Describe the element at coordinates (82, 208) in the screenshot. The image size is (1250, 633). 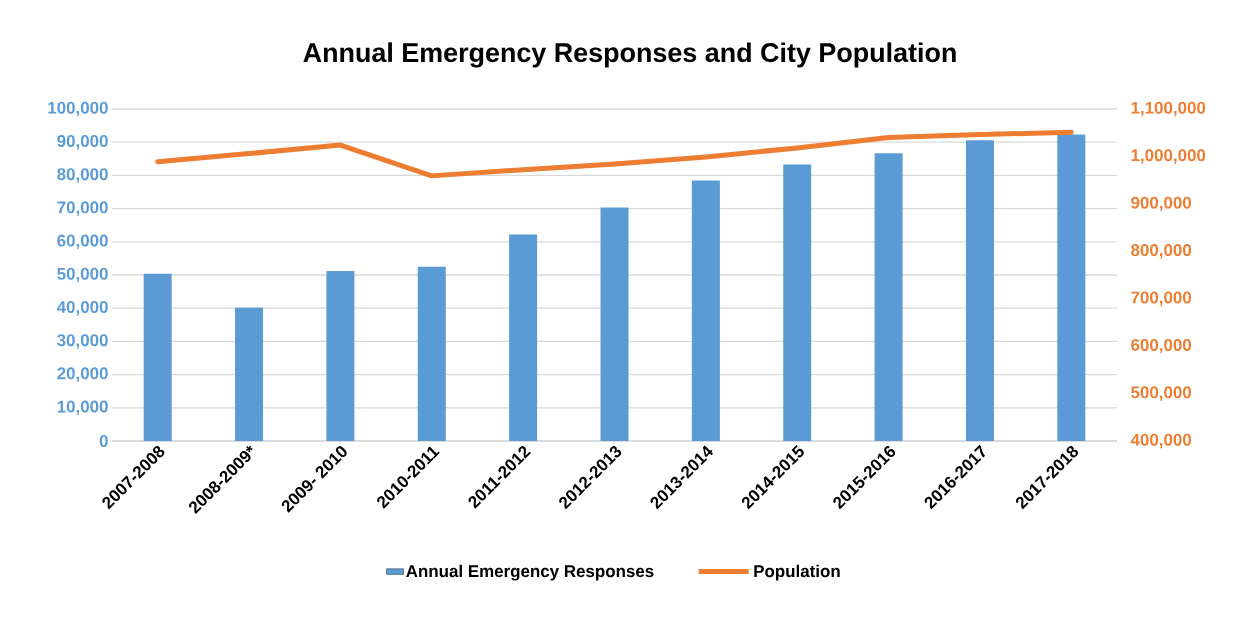
I see `y-tick-label: 70,000` at that location.